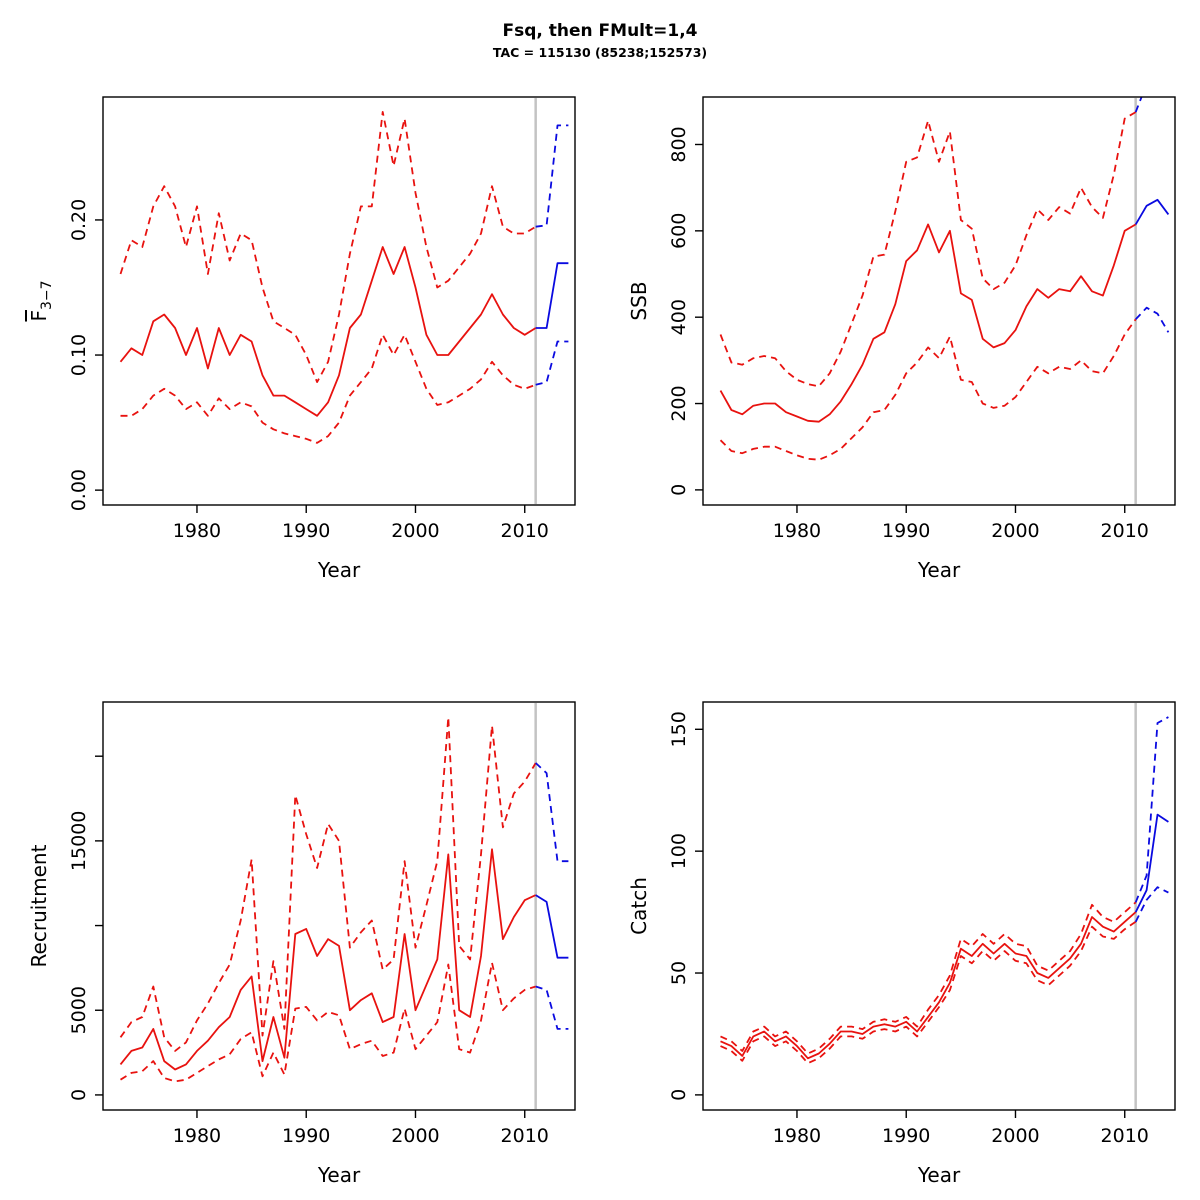 The height and width of the screenshot is (1200, 1200). What do you see at coordinates (679, 144) in the screenshot?
I see `y-tick-label: 800` at bounding box center [679, 144].